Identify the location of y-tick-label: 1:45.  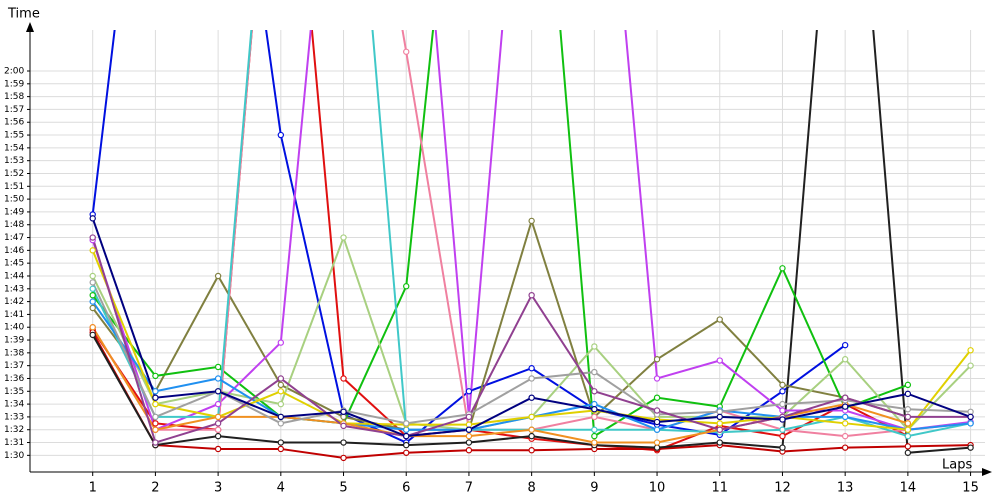
(14, 264).